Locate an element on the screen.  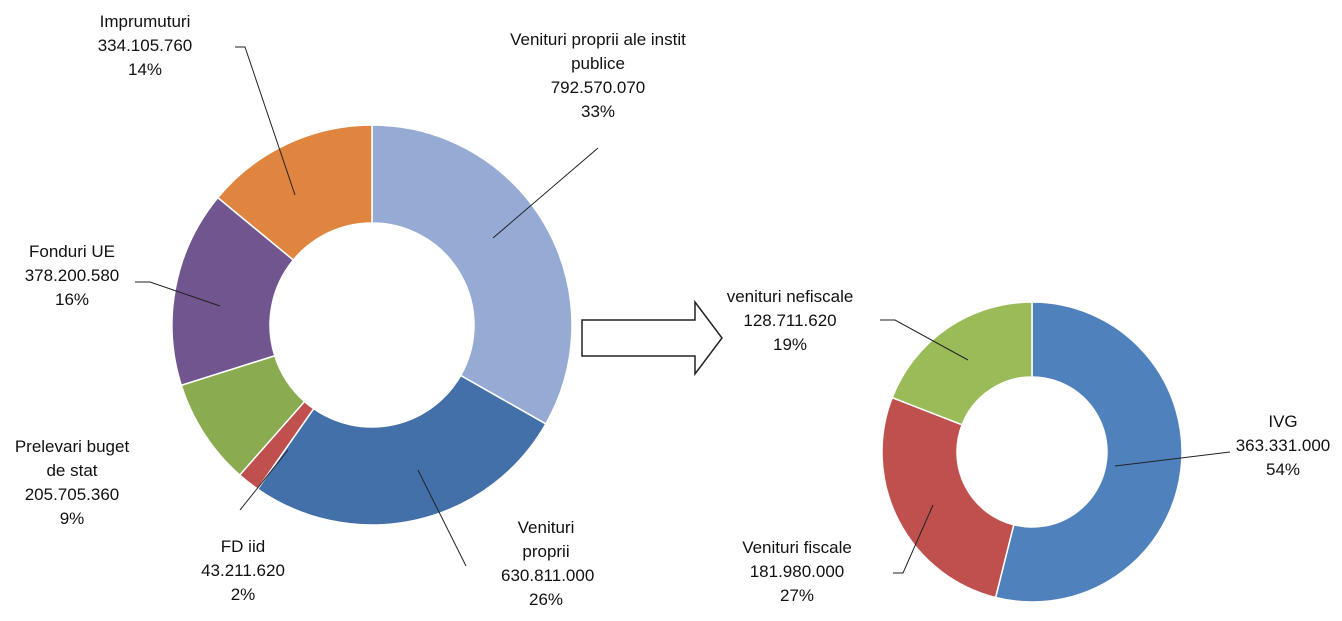
label-value: 334.105.760 is located at coordinates (145, 45).